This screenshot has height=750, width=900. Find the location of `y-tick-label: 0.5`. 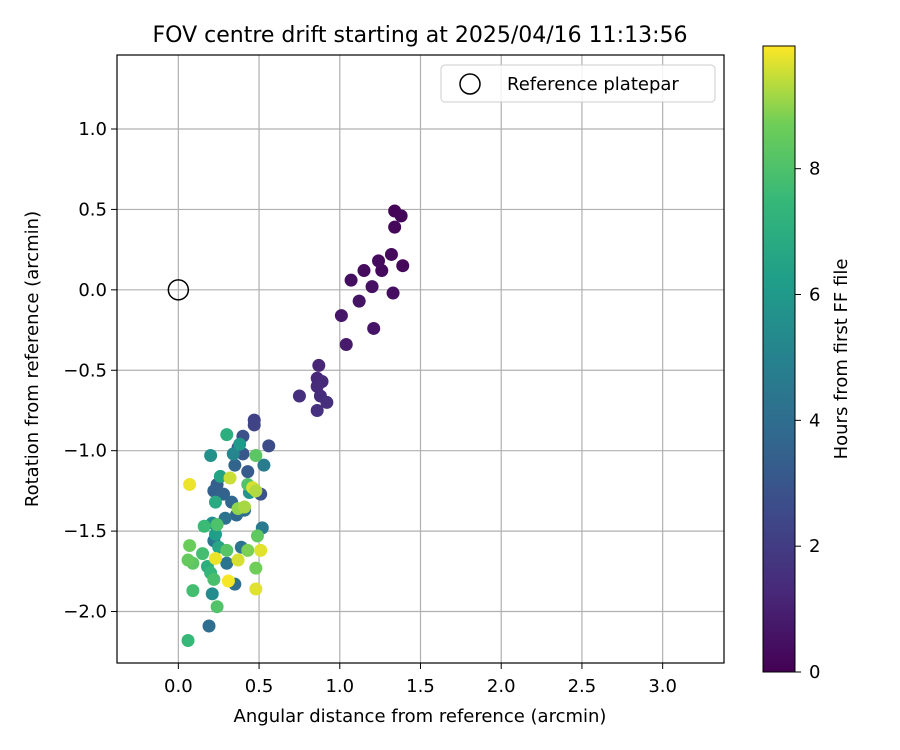

y-tick-label: 0.5 is located at coordinates (92, 209).